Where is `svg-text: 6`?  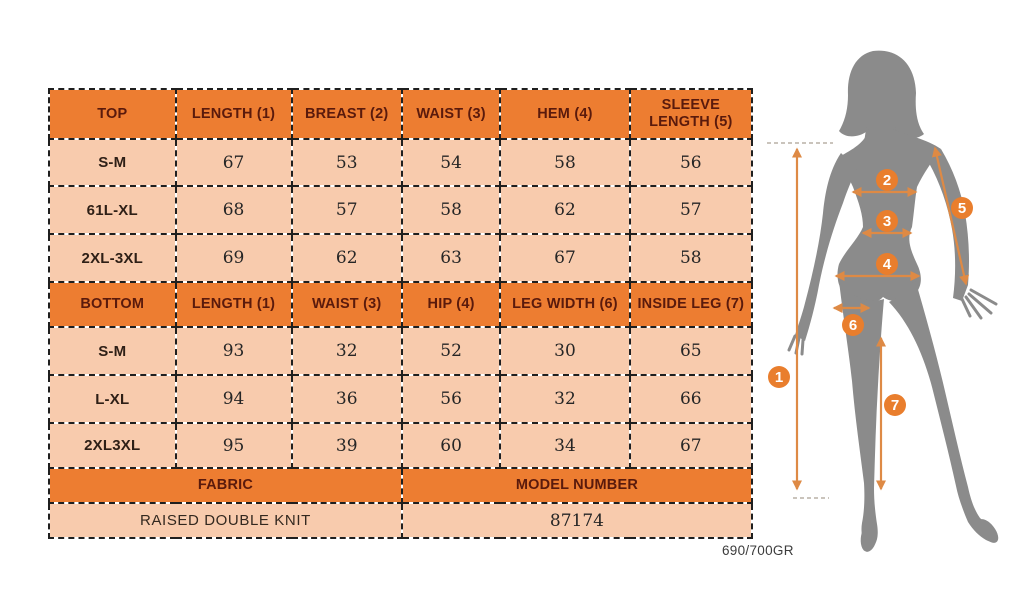 svg-text: 6 is located at coordinates (853, 325).